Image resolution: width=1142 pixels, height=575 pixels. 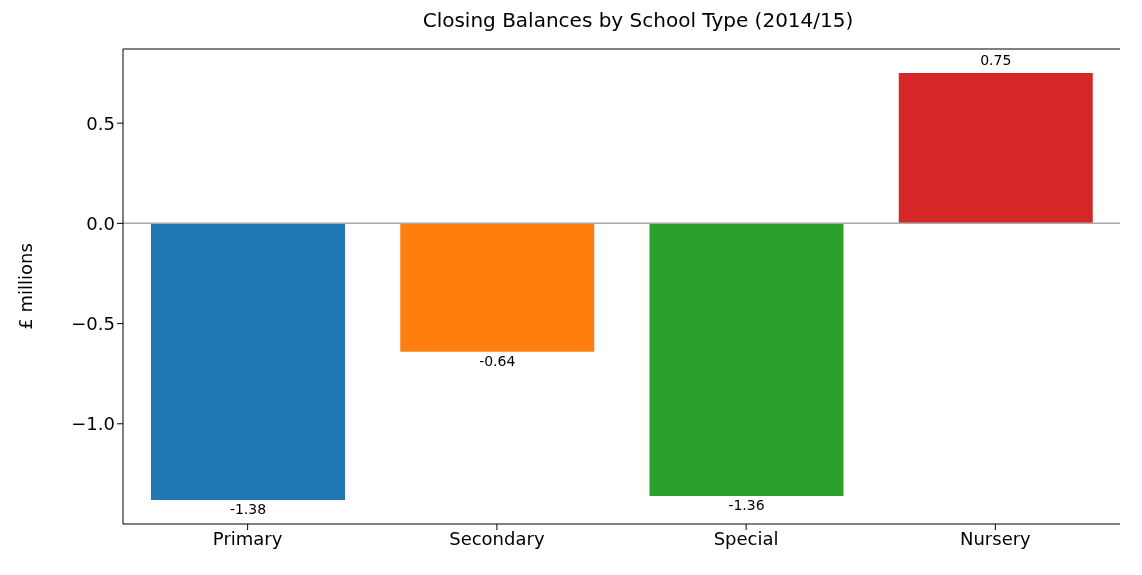 I want to click on x-tick-label: Secondary, so click(x=497, y=538).